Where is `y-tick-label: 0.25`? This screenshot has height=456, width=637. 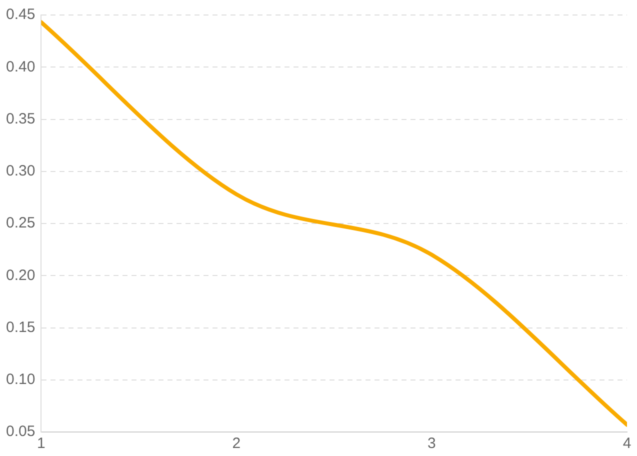 y-tick-label: 0.25 is located at coordinates (21, 223).